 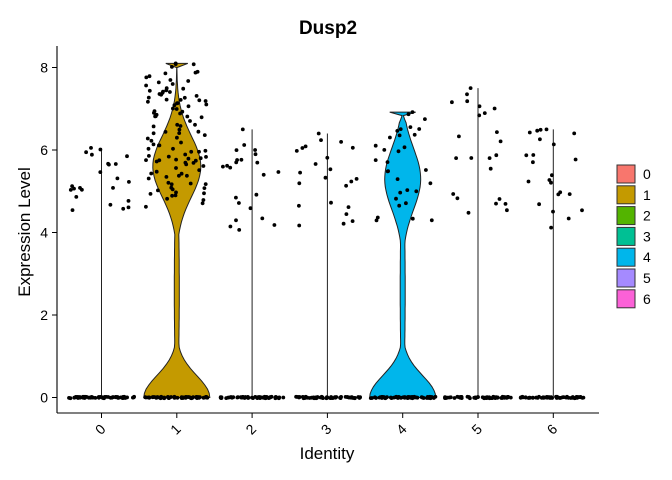 I want to click on chart-title: Dusp2, so click(x=328, y=28).